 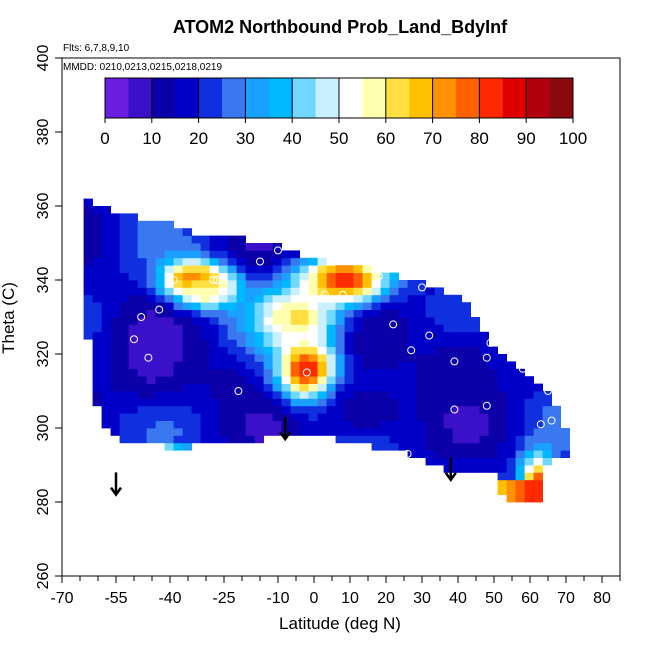 I want to click on x-tick-label: 20, so click(x=386, y=598).